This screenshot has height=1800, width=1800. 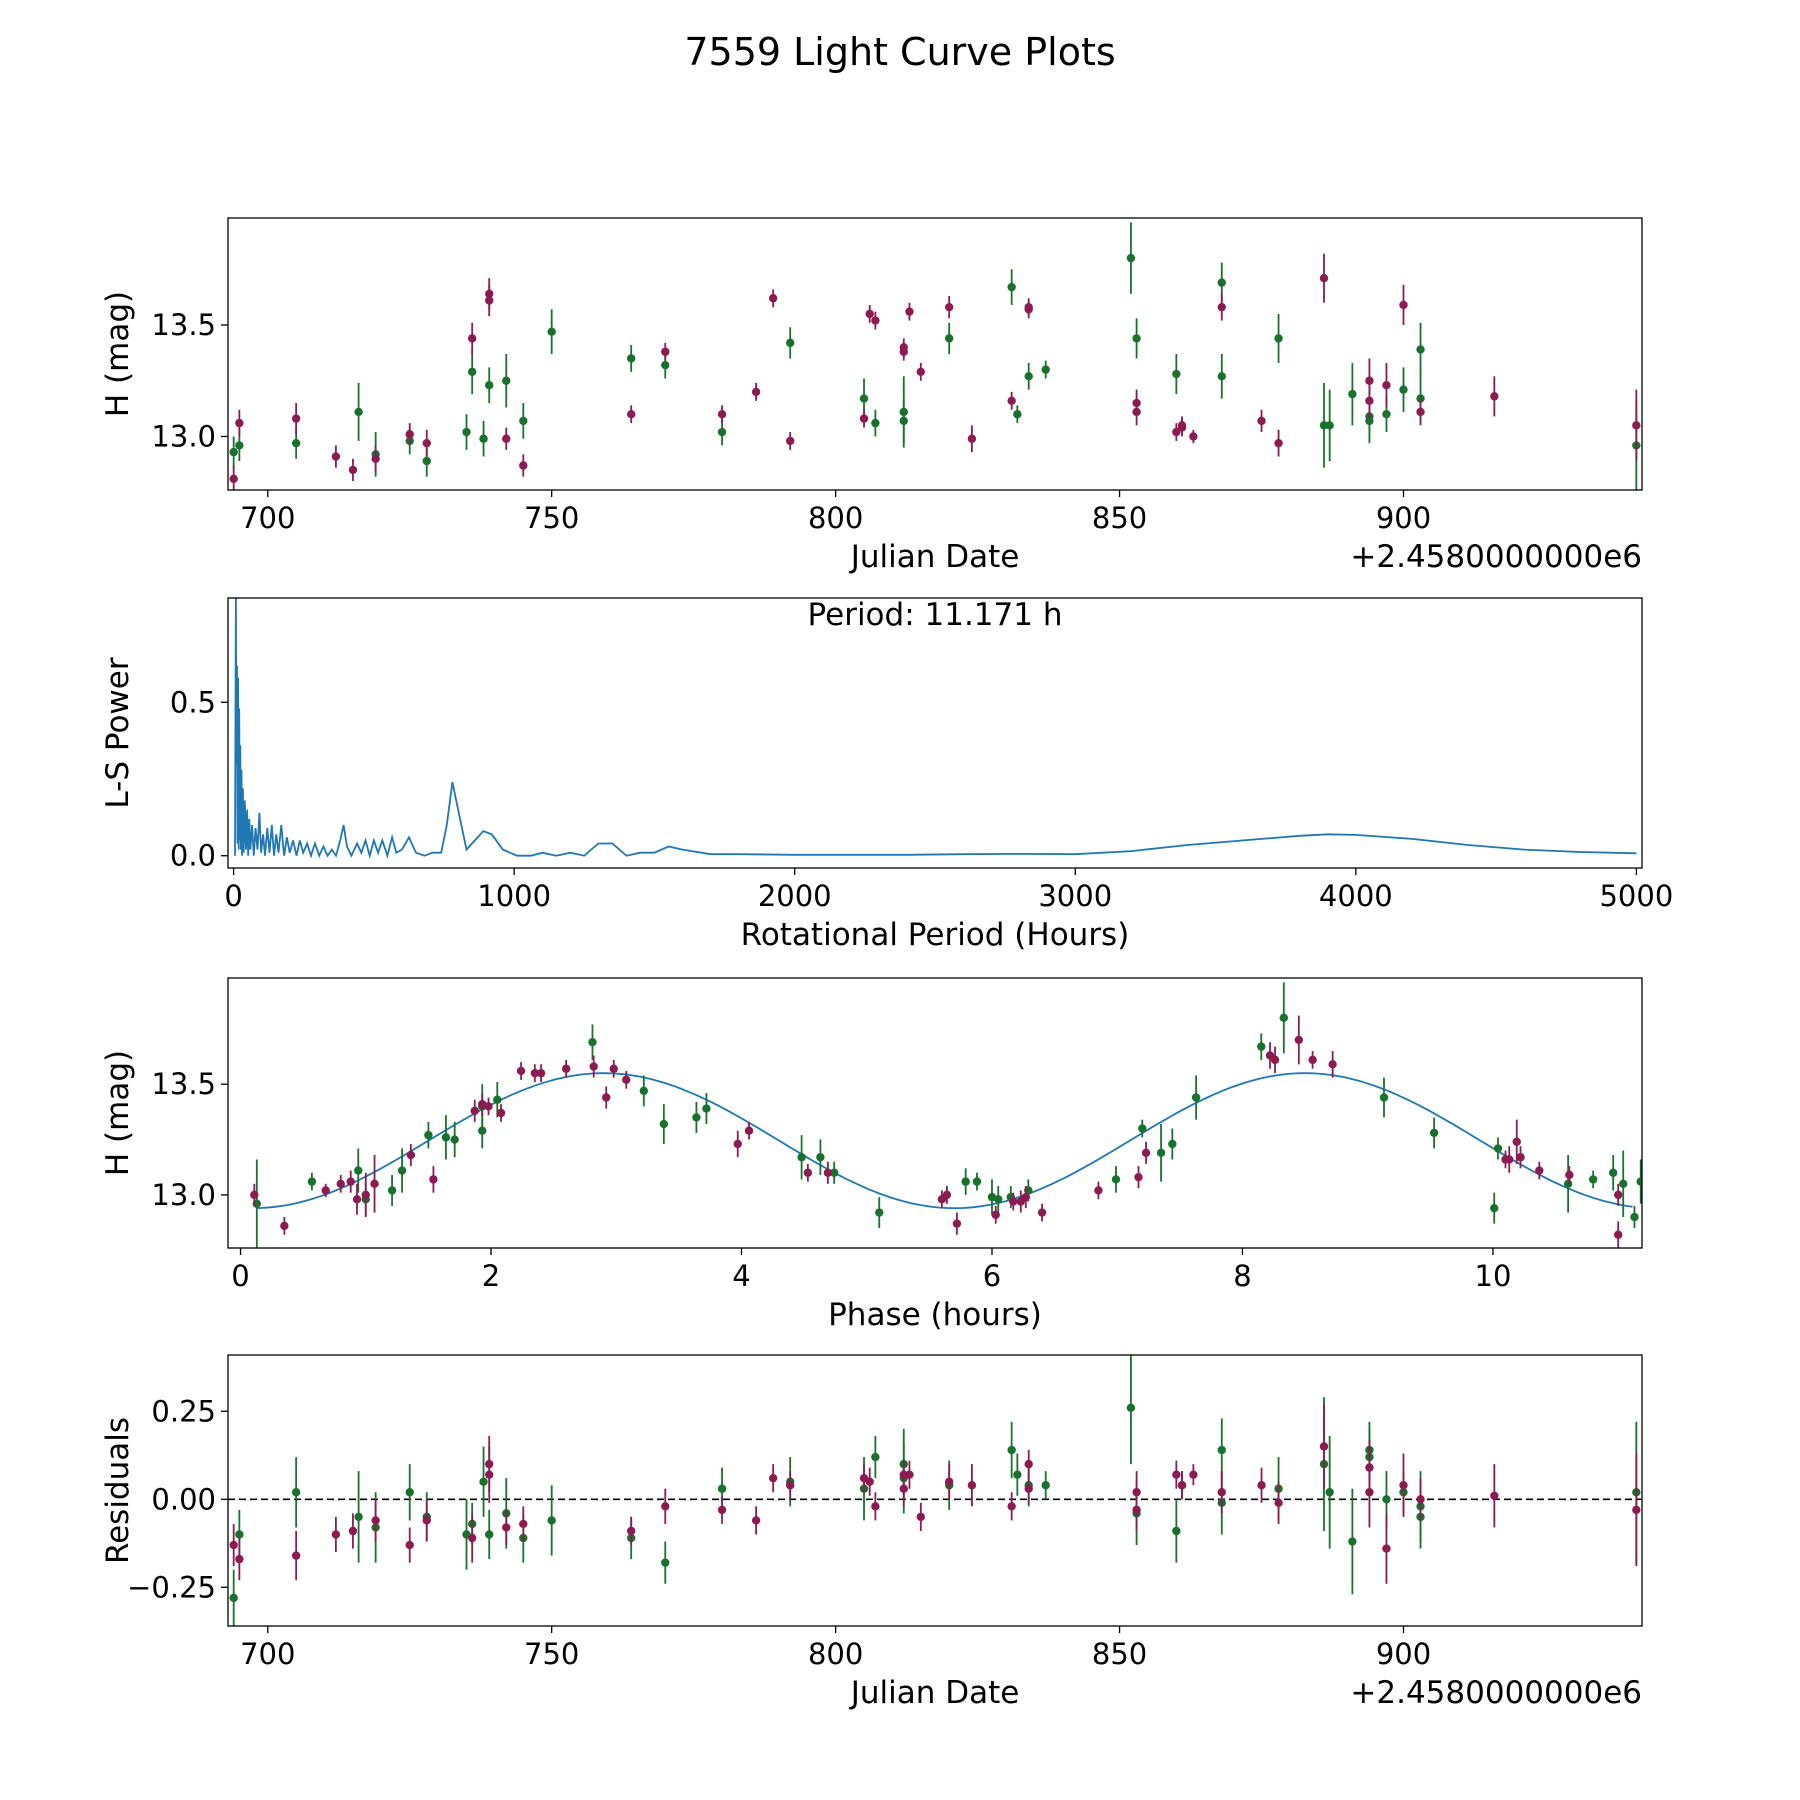 I want to click on x-tick-label: 4000, so click(x=1356, y=896).